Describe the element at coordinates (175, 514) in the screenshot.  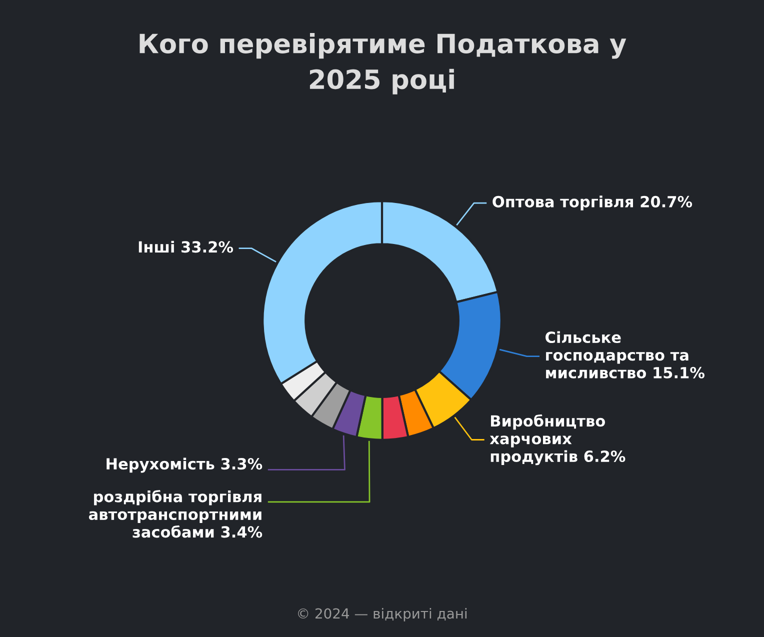
I see `slice-label: роздрібна торгівля автотранспортними засобами 3.4%` at that location.